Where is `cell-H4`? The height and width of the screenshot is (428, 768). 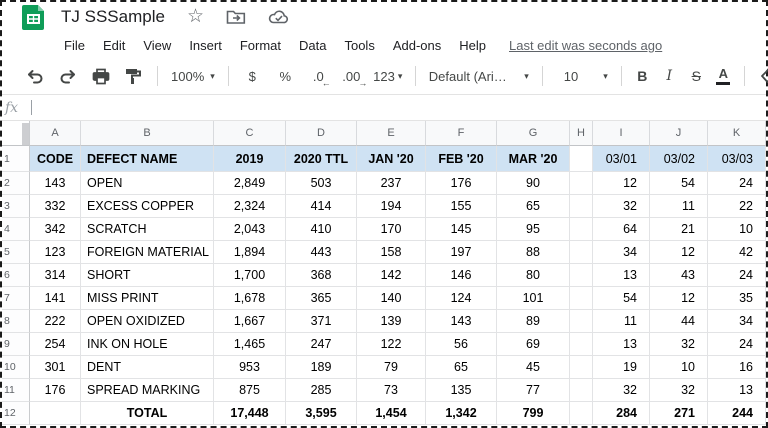
cell-H4 is located at coordinates (581, 229).